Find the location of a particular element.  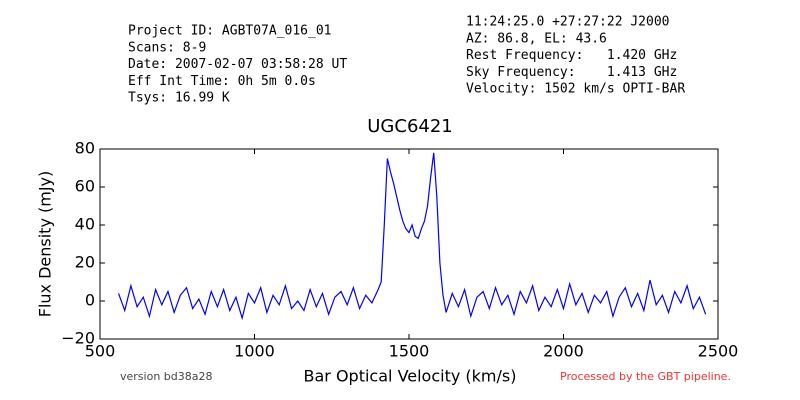

header-line: Rest Frequency: 1.420 GHz is located at coordinates (571, 55).